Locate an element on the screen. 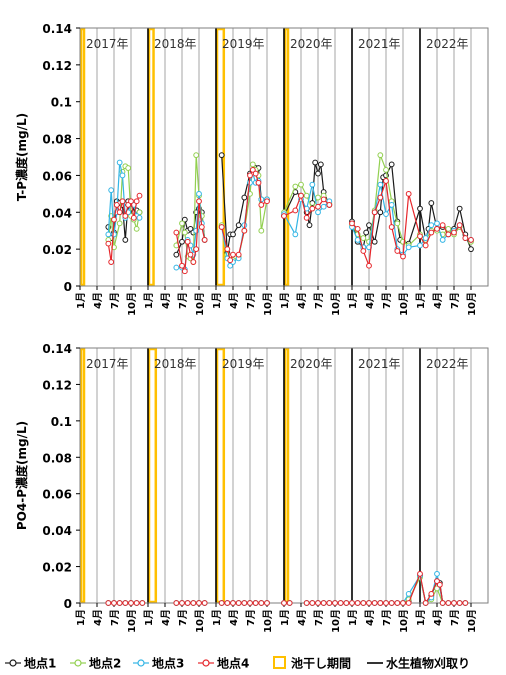 Image resolution: width=506 pixels, height=675 pixels. y-tick-label: 0.06 is located at coordinates (57, 495).